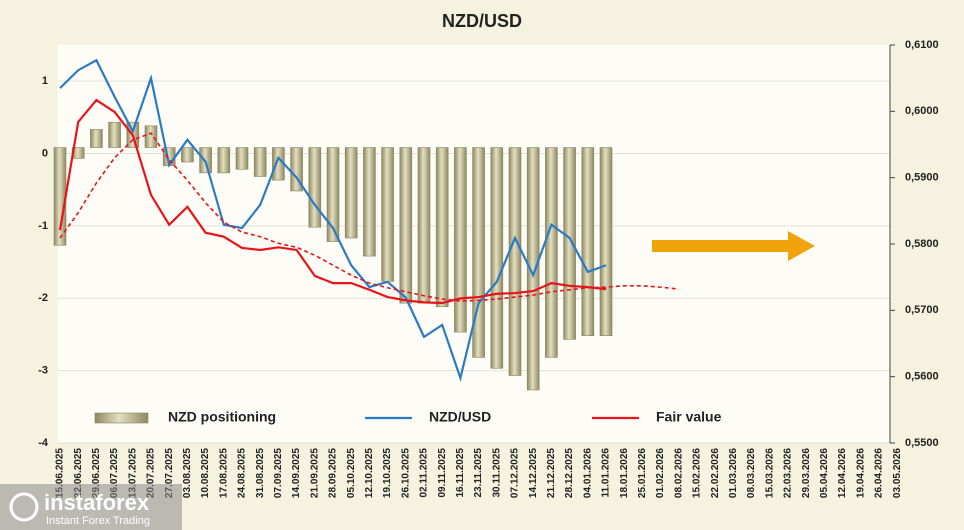 The image size is (964, 530). I want to click on x-tick-label: 22.03.2026, so click(788, 473).